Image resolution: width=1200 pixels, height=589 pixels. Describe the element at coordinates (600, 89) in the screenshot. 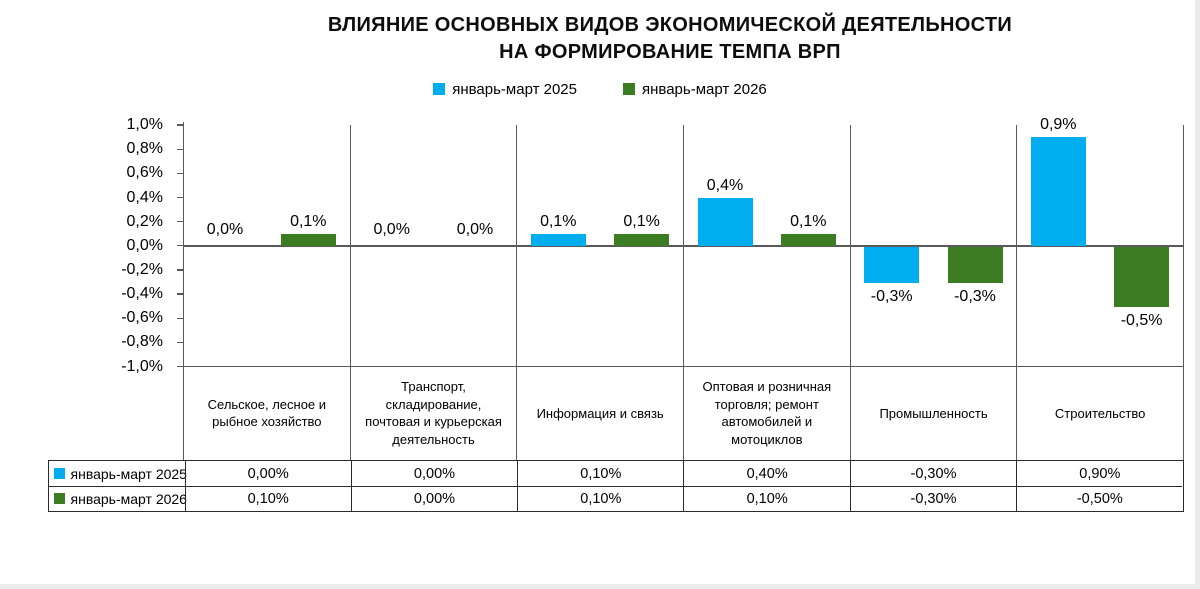

I see `chart-legend: январь-март 2025 январь-март 2026` at that location.